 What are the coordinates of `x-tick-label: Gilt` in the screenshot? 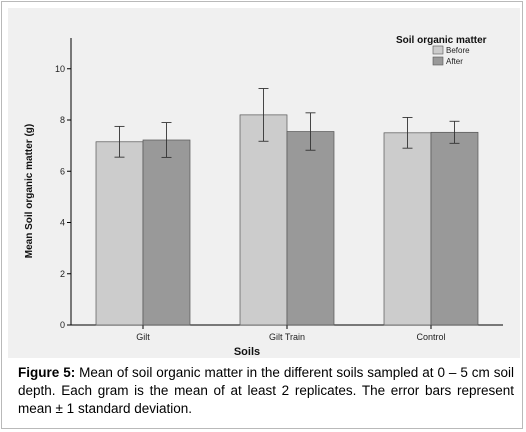 It's located at (143, 337).